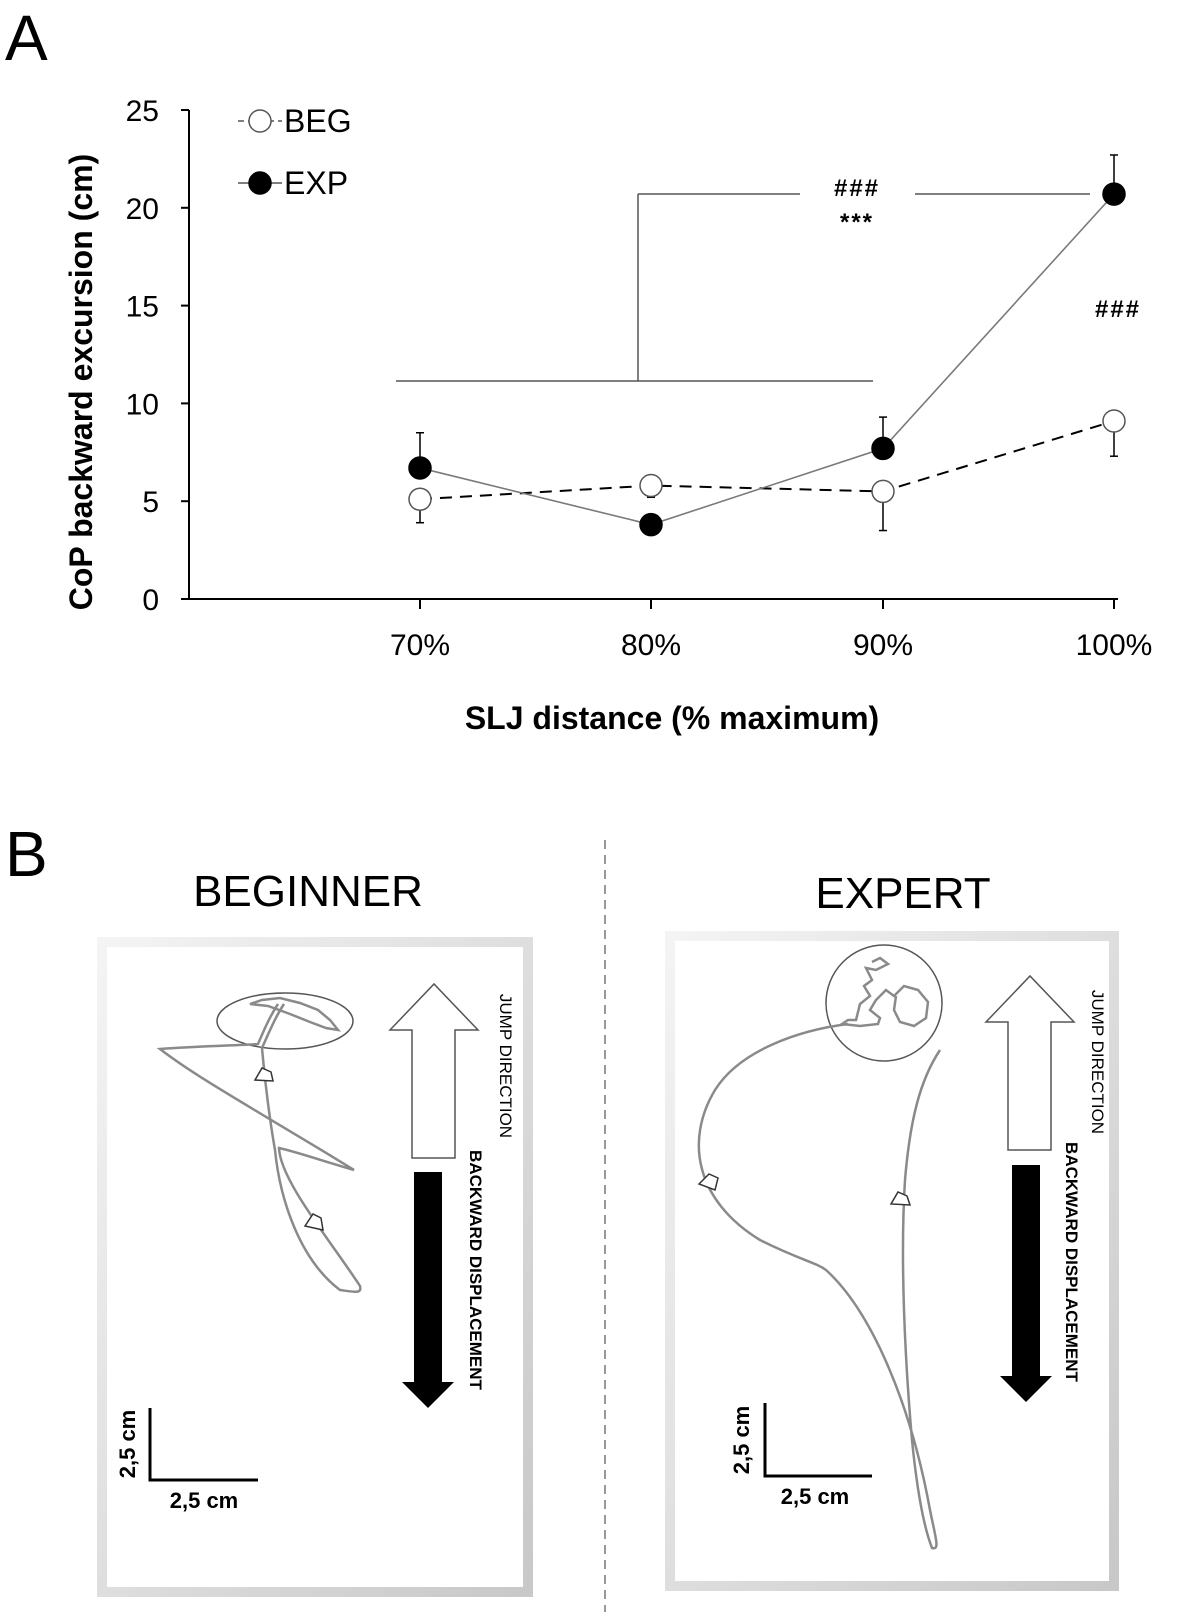 This screenshot has width=1200, height=1617. I want to click on x-tick-label: 70%, so click(420, 645).